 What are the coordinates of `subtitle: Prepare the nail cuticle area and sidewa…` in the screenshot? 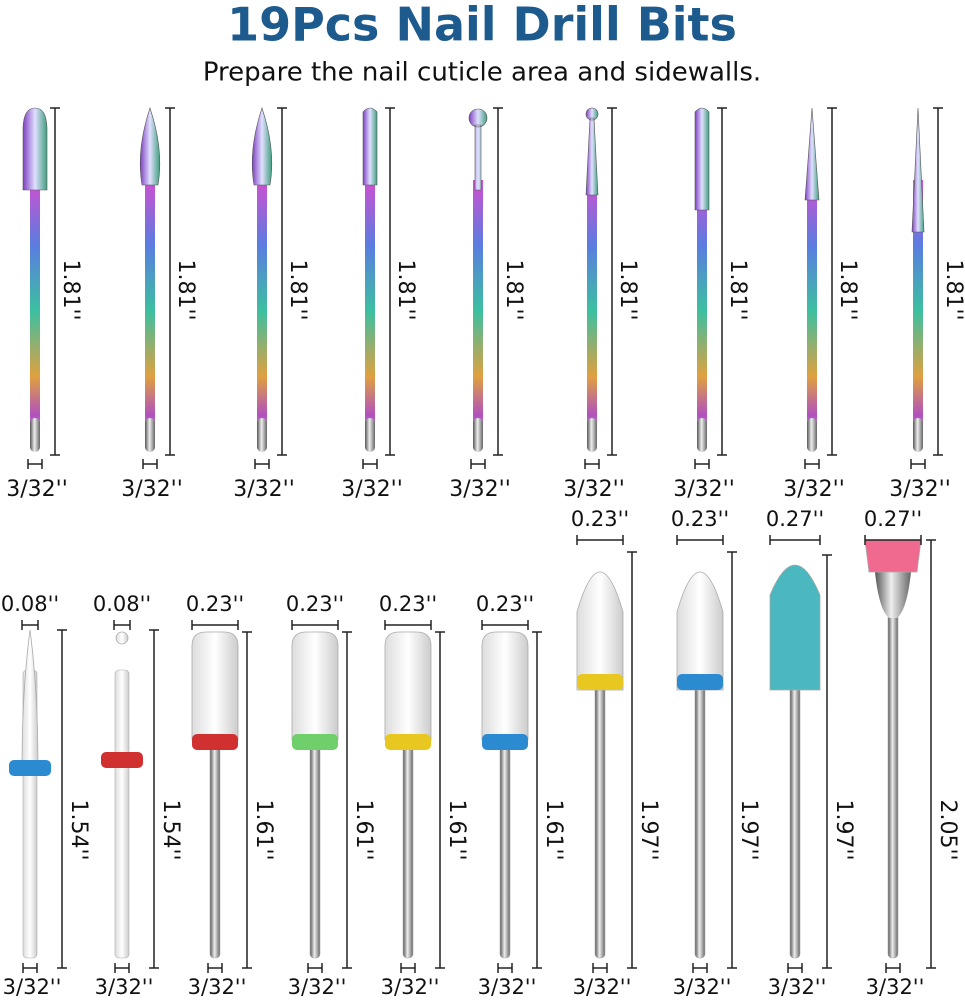 It's located at (482, 73).